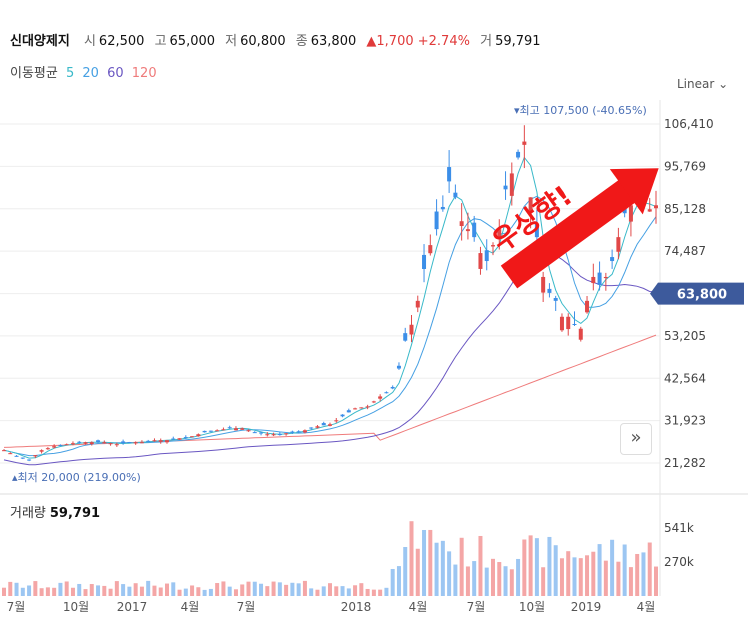 This screenshot has width=748, height=623. Describe the element at coordinates (689, 124) in the screenshot. I see `y-tick-label: 106,410` at that location.